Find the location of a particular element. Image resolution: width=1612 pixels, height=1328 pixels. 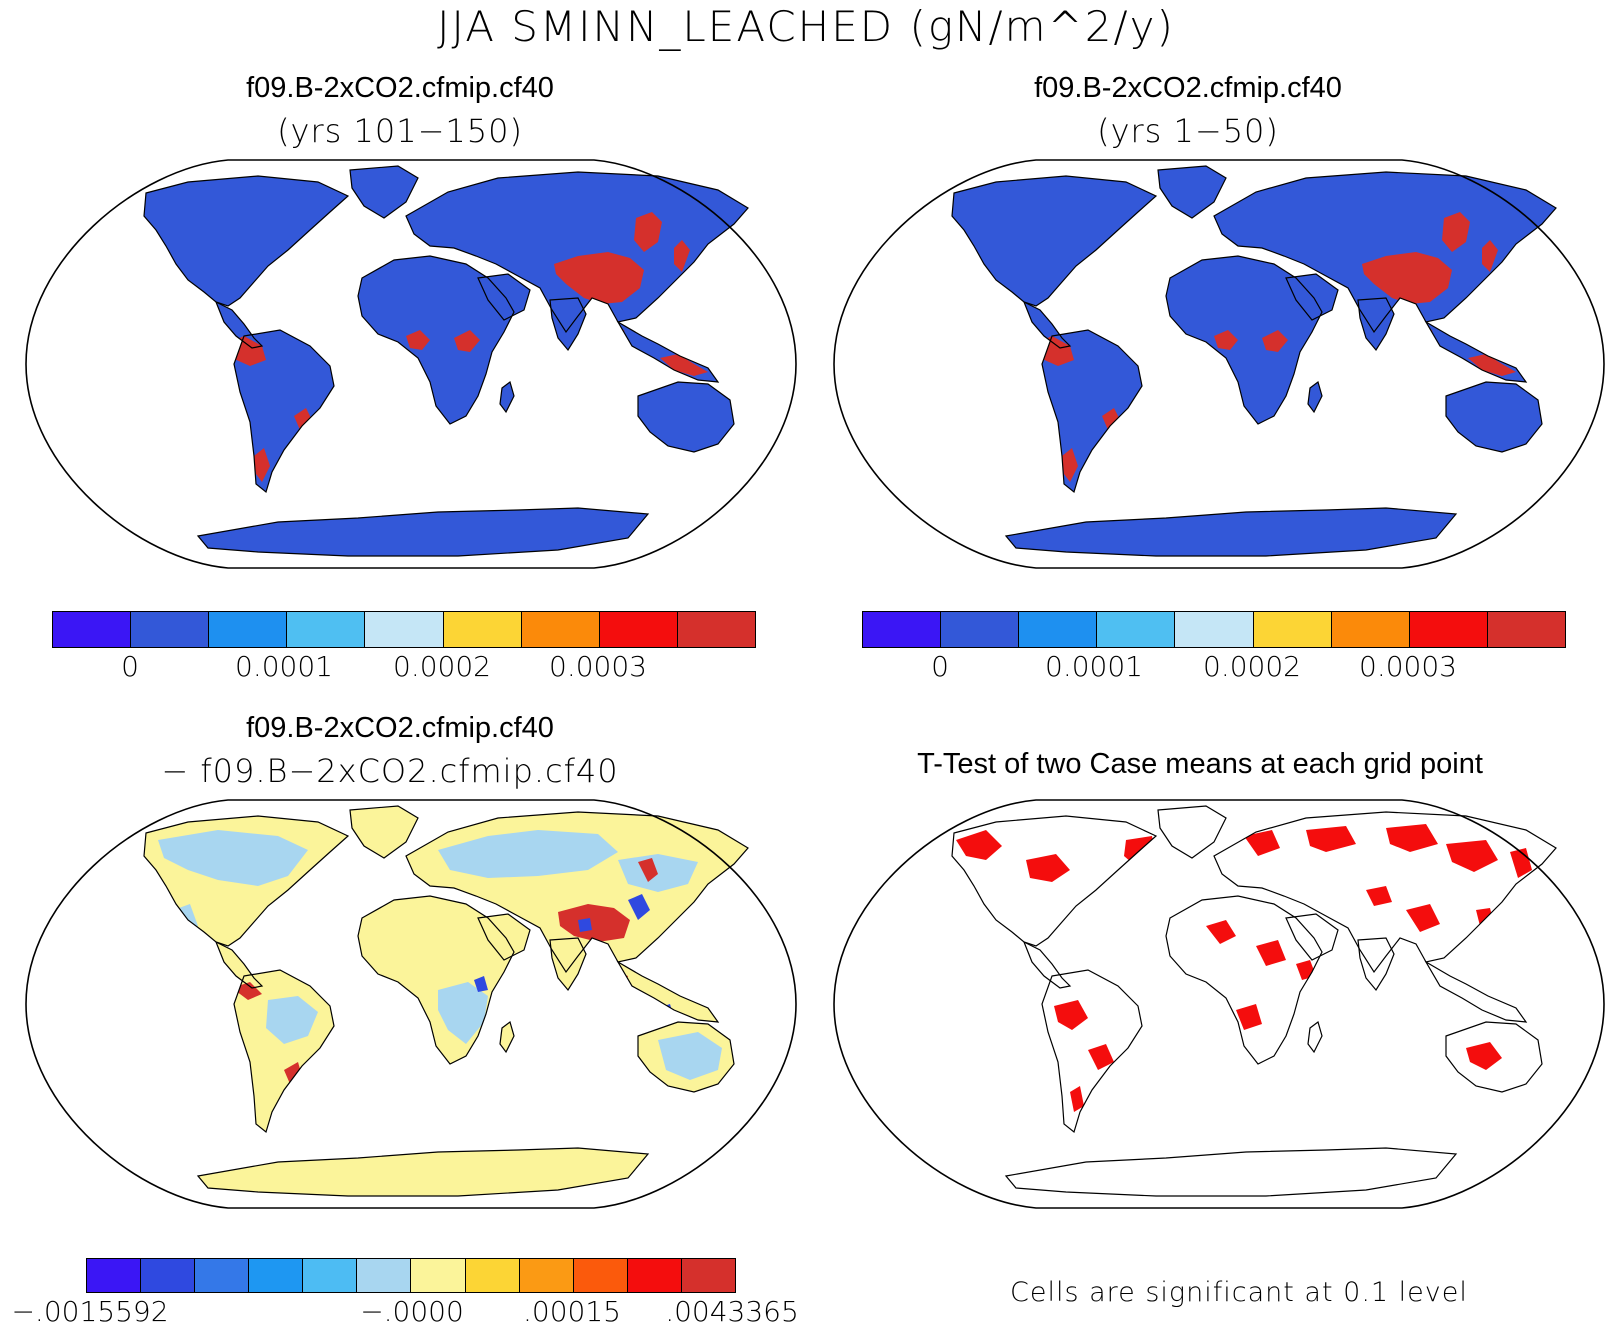

panel-1-title: f09.B-2xCO2.cfmip.cf40 is located at coordinates (400, 88).